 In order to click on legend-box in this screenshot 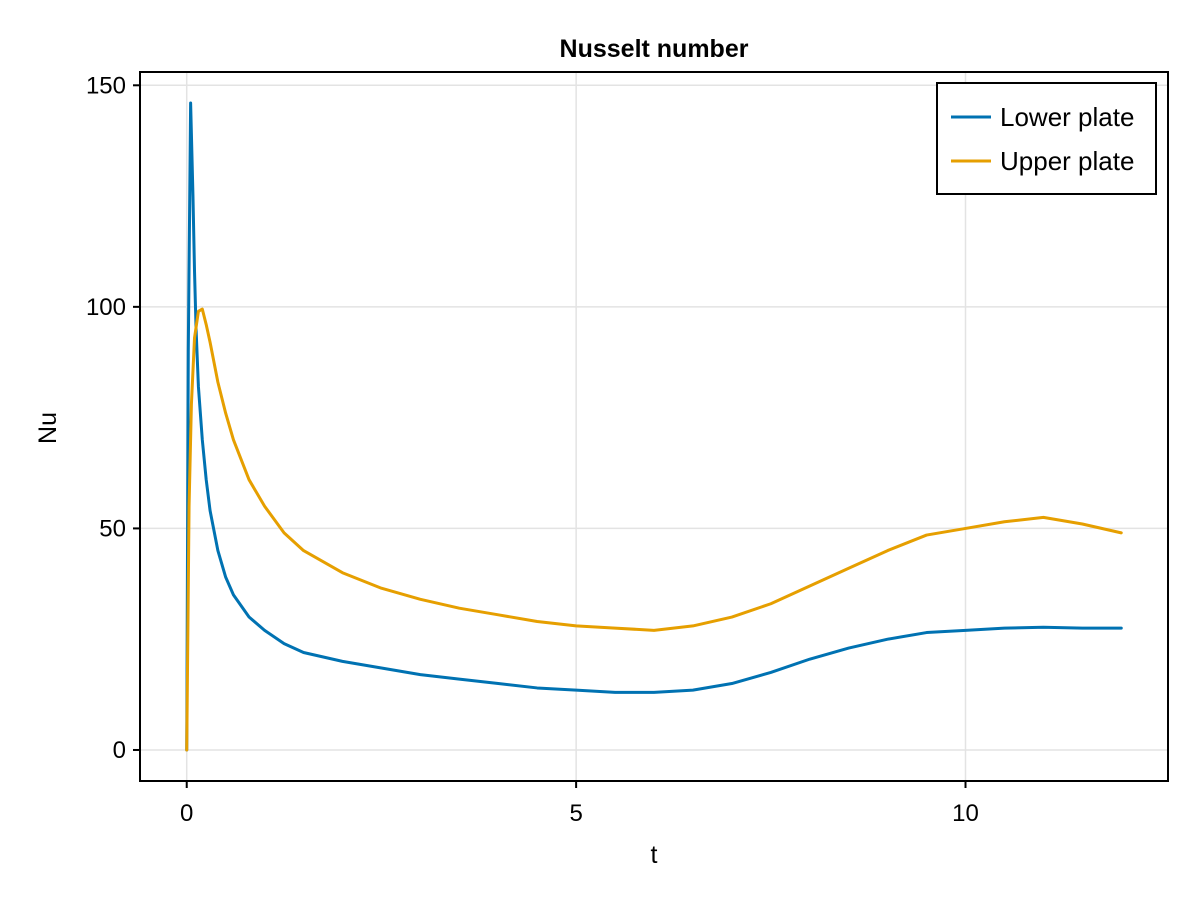, I will do `click(1046, 138)`.